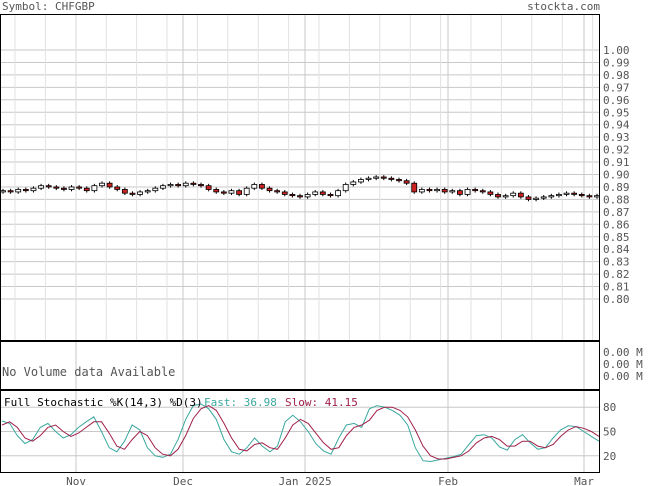  What do you see at coordinates (103, 402) in the screenshot?
I see `stoch-title: Full Stochastic %K(14,3) %D(3)` at bounding box center [103, 402].